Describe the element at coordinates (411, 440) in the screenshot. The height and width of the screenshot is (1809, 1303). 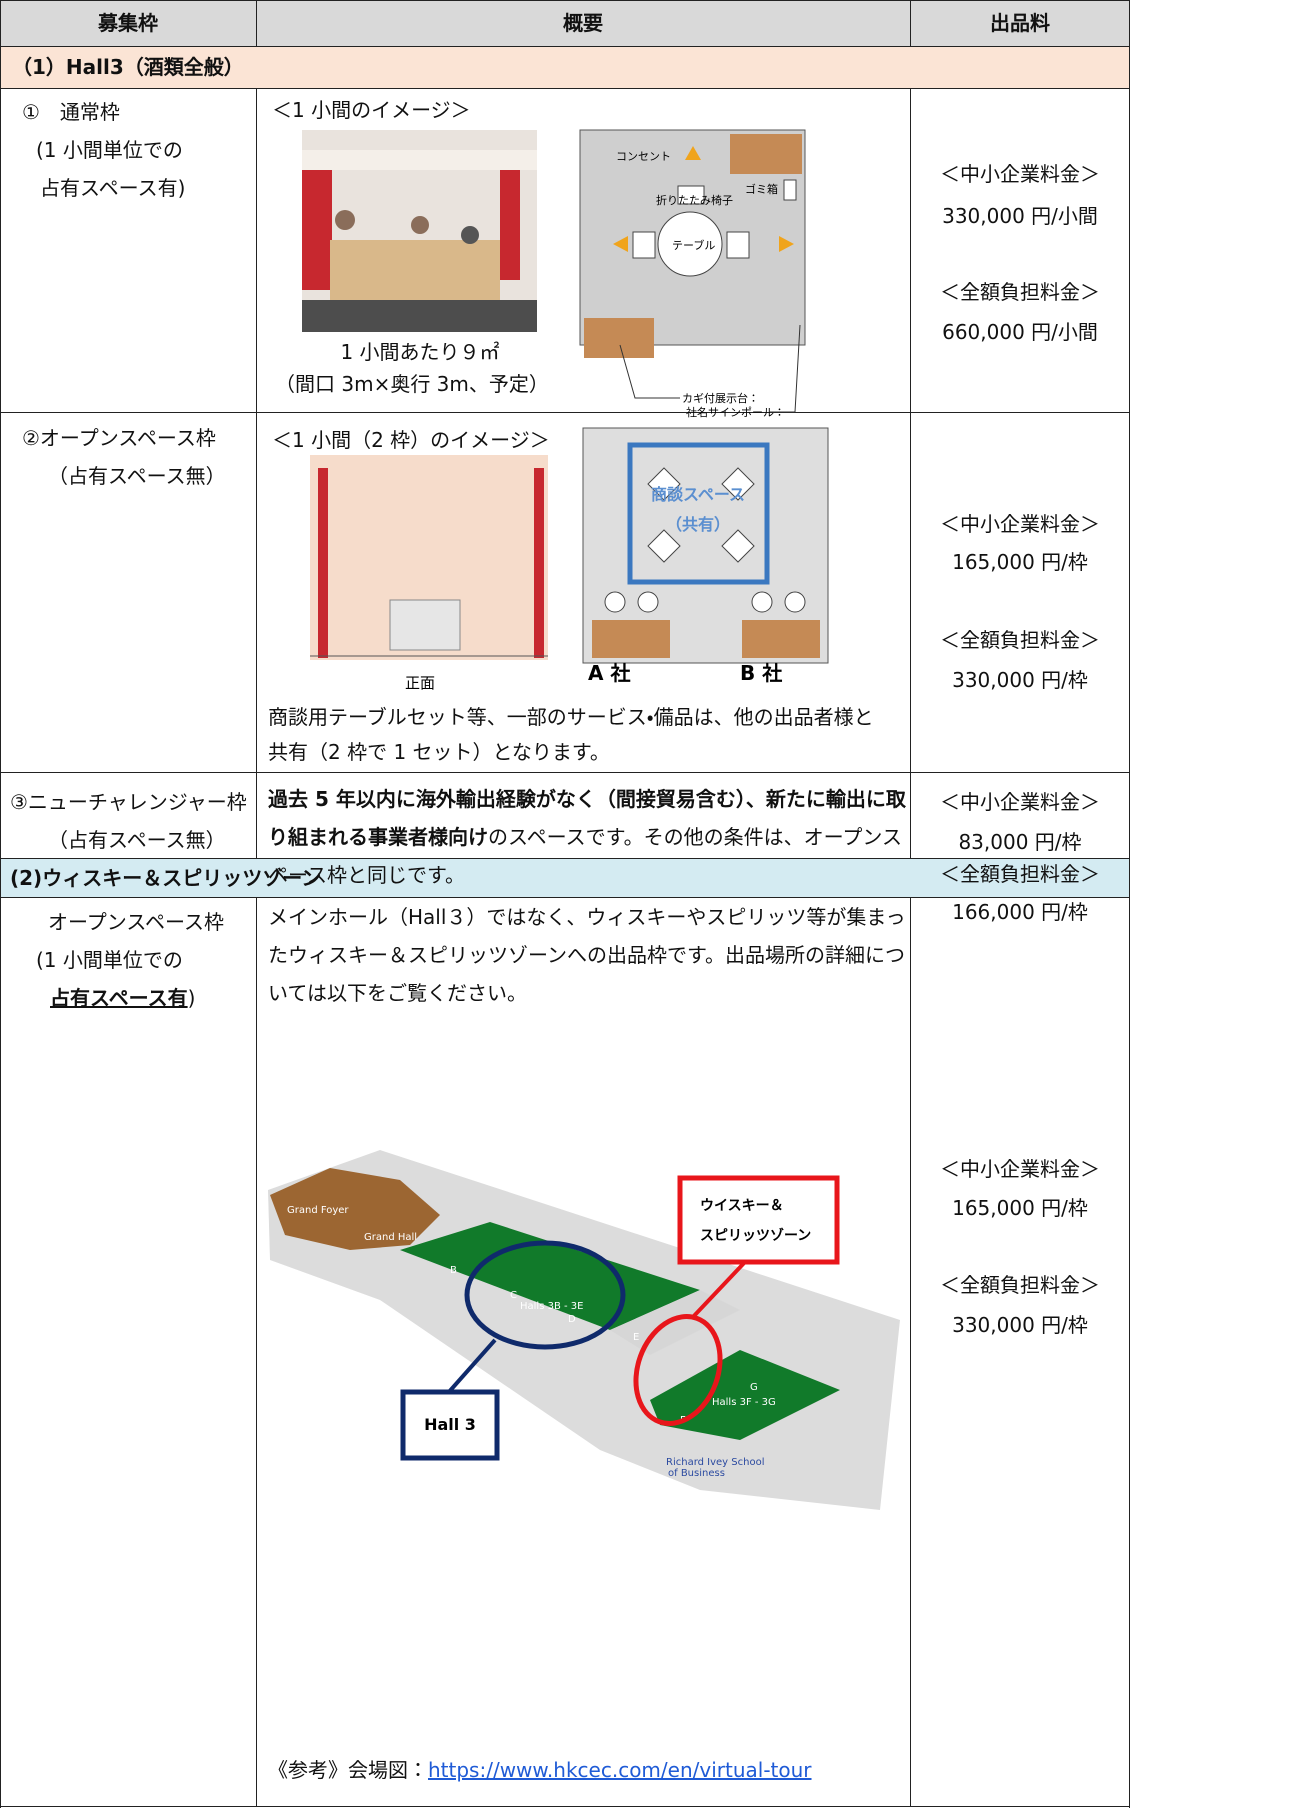
I see `caption: ＜1 小間（2 枠）のイメージ＞` at that location.